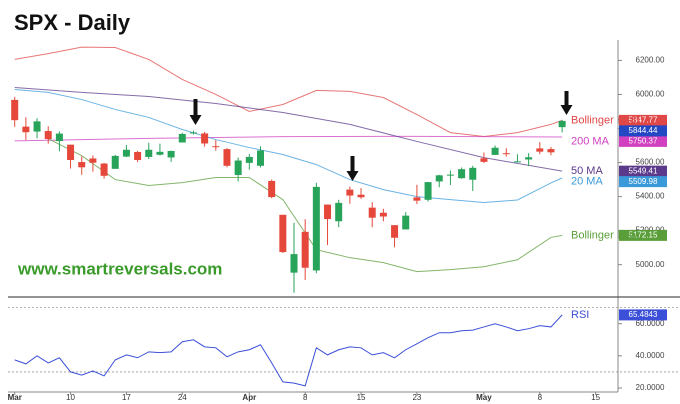 This screenshot has height=404, width=680. What do you see at coordinates (650, 323) in the screenshot?
I see `y-tick-label: 60.0000` at bounding box center [650, 323].